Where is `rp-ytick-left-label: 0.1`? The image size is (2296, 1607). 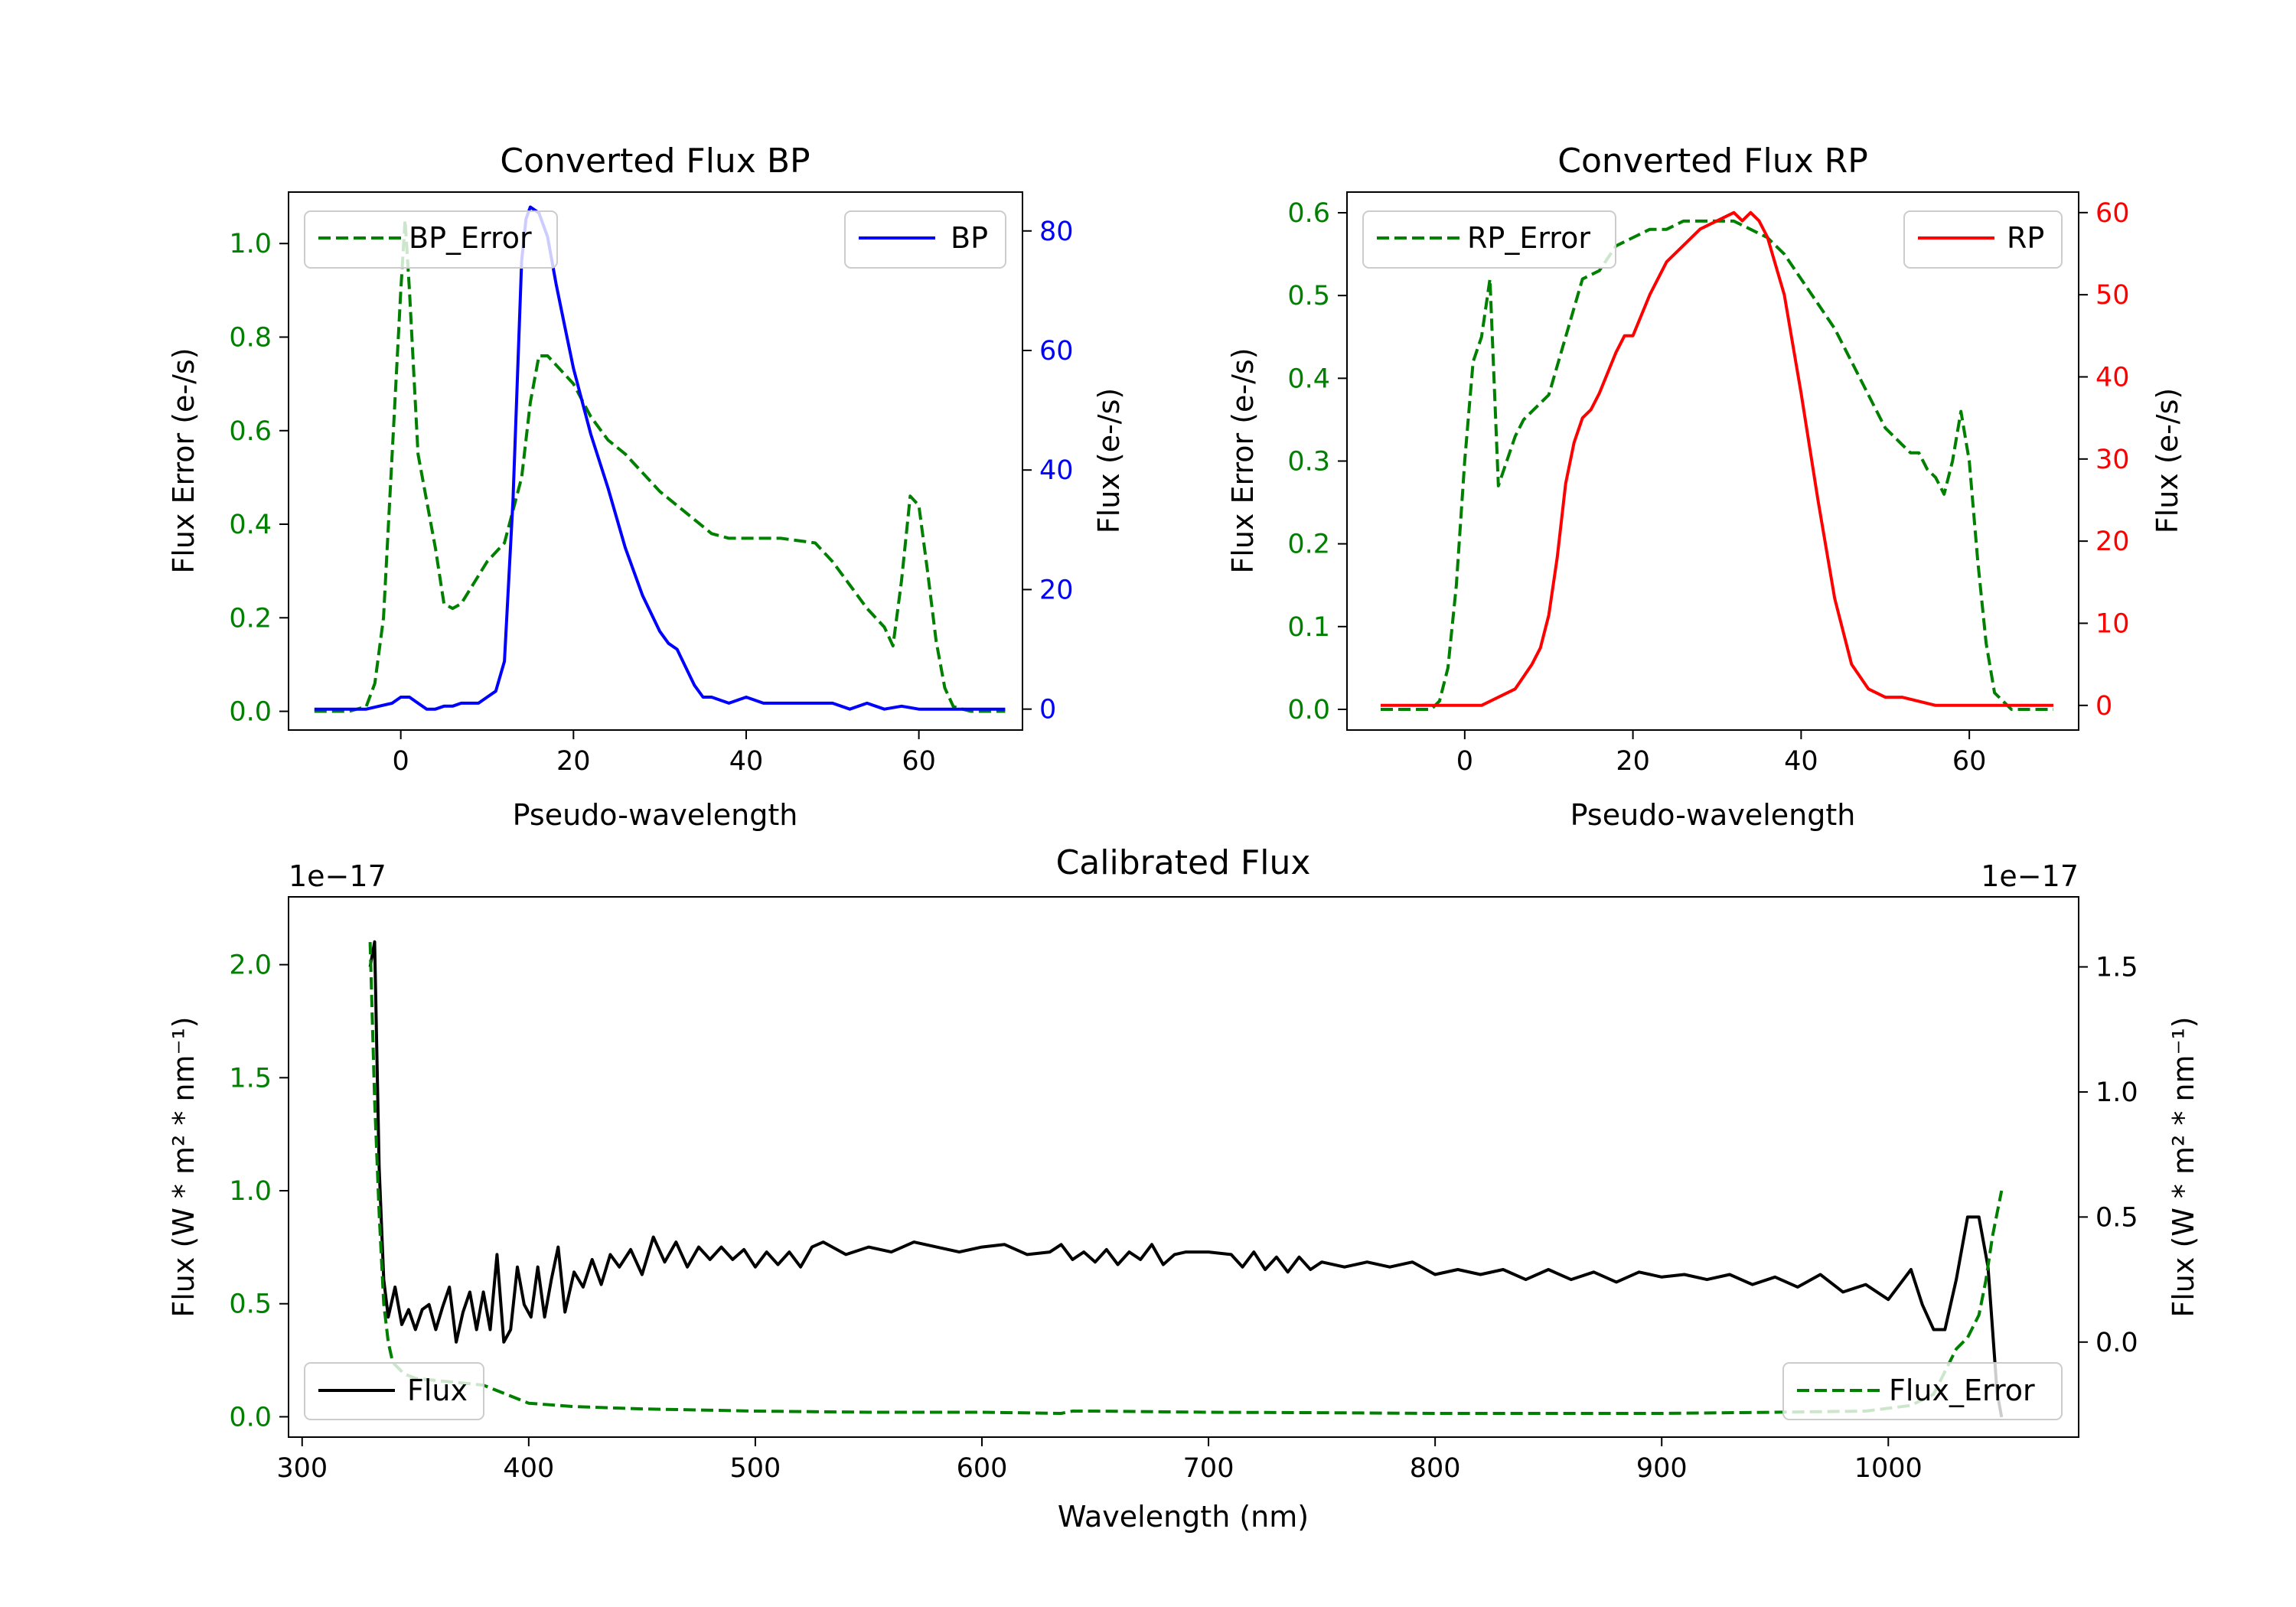 rp-ytick-left-label: 0.1 is located at coordinates (1308, 627).